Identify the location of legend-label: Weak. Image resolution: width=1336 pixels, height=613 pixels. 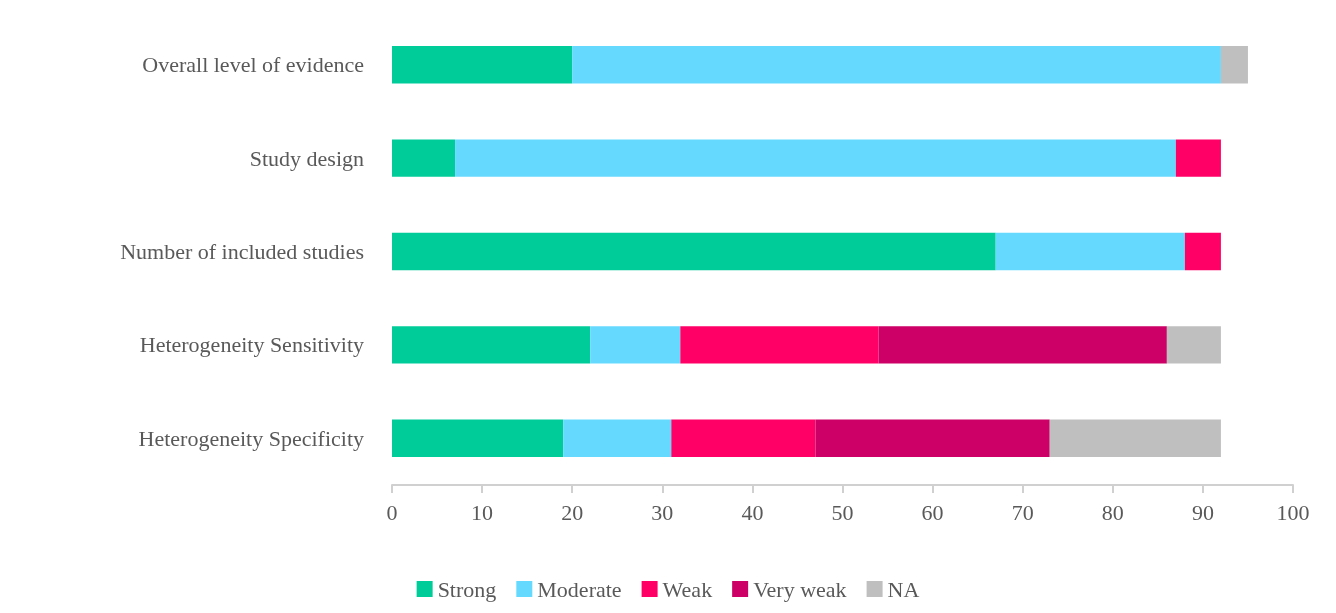
(687, 589).